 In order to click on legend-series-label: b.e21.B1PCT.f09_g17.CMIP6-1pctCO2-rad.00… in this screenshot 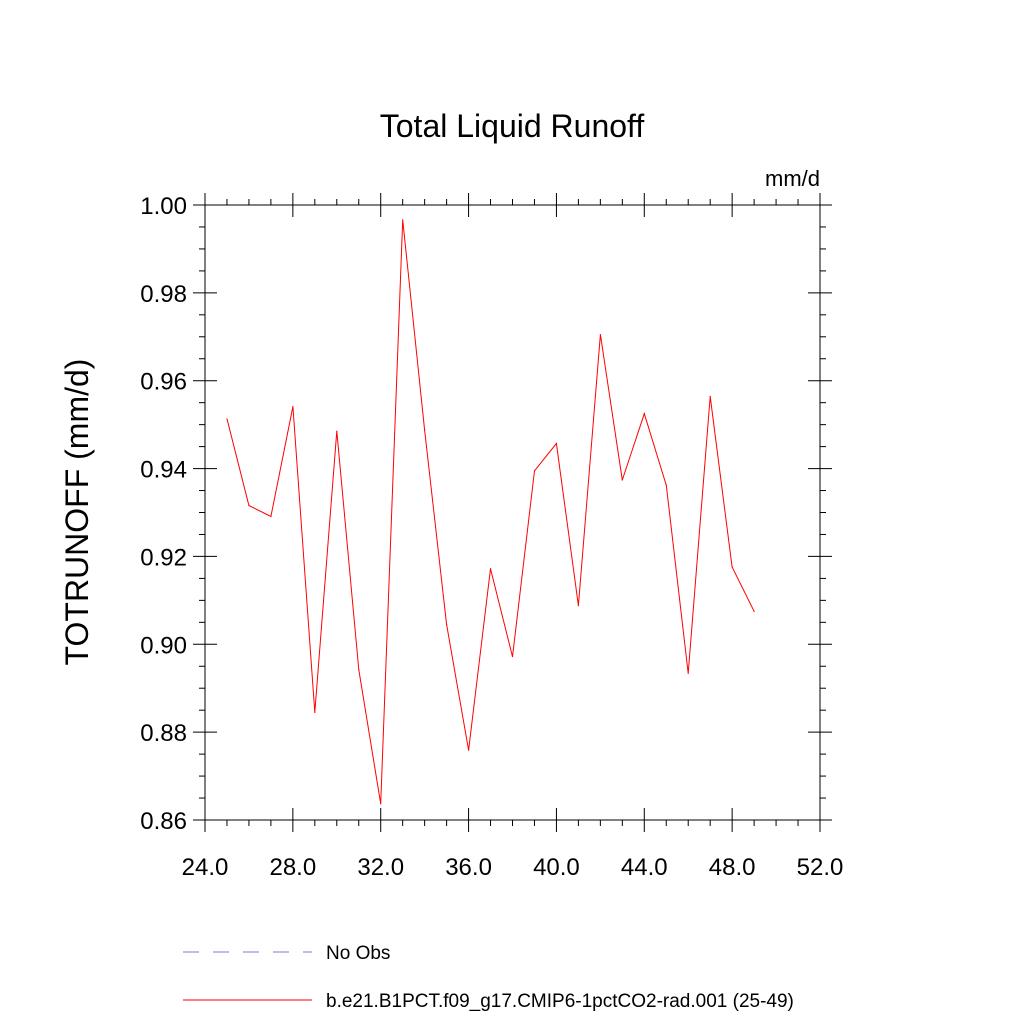, I will do `click(560, 1001)`.